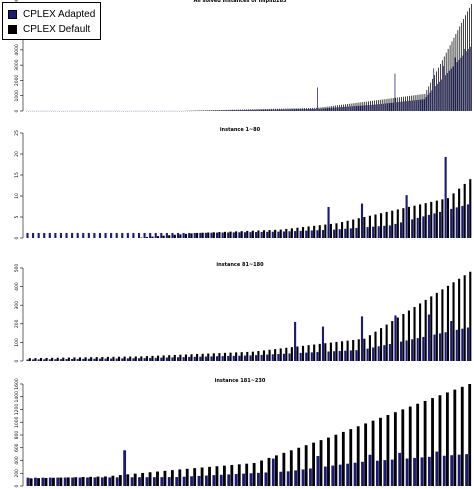 This screenshot has width=474, height=489. Describe the element at coordinates (17, 133) in the screenshot. I see `y-tick-label-2: 25` at that location.